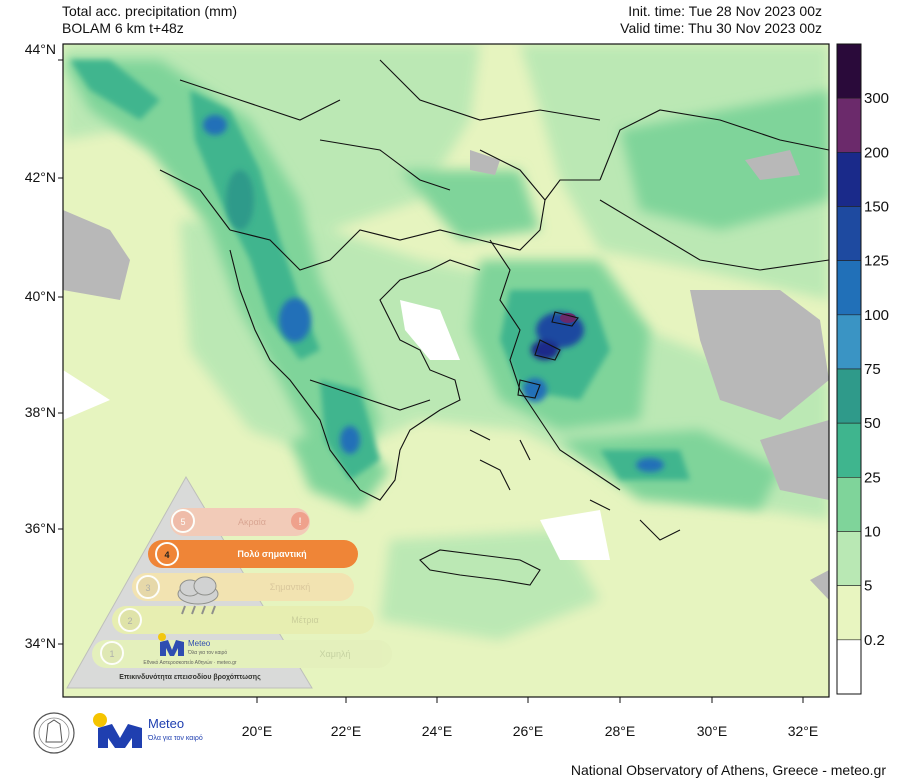  Describe the element at coordinates (40, 49) in the screenshot. I see `lat-label: 44°N` at that location.